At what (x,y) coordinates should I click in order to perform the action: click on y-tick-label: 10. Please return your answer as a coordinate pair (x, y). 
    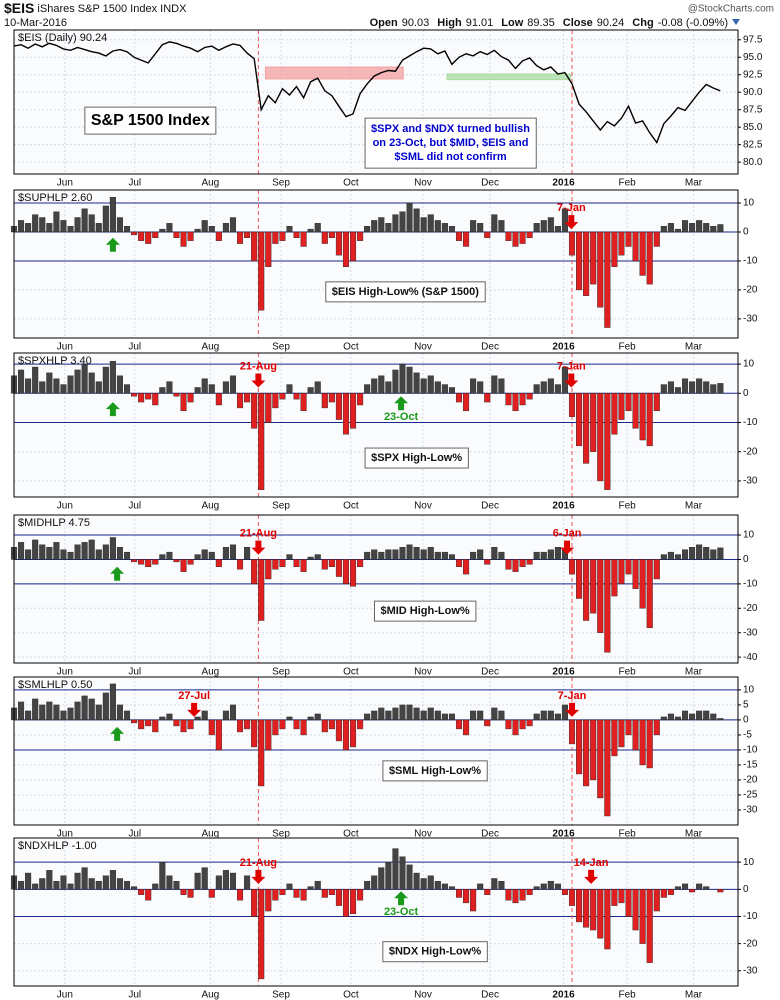
    Looking at the image, I should click on (749, 364).